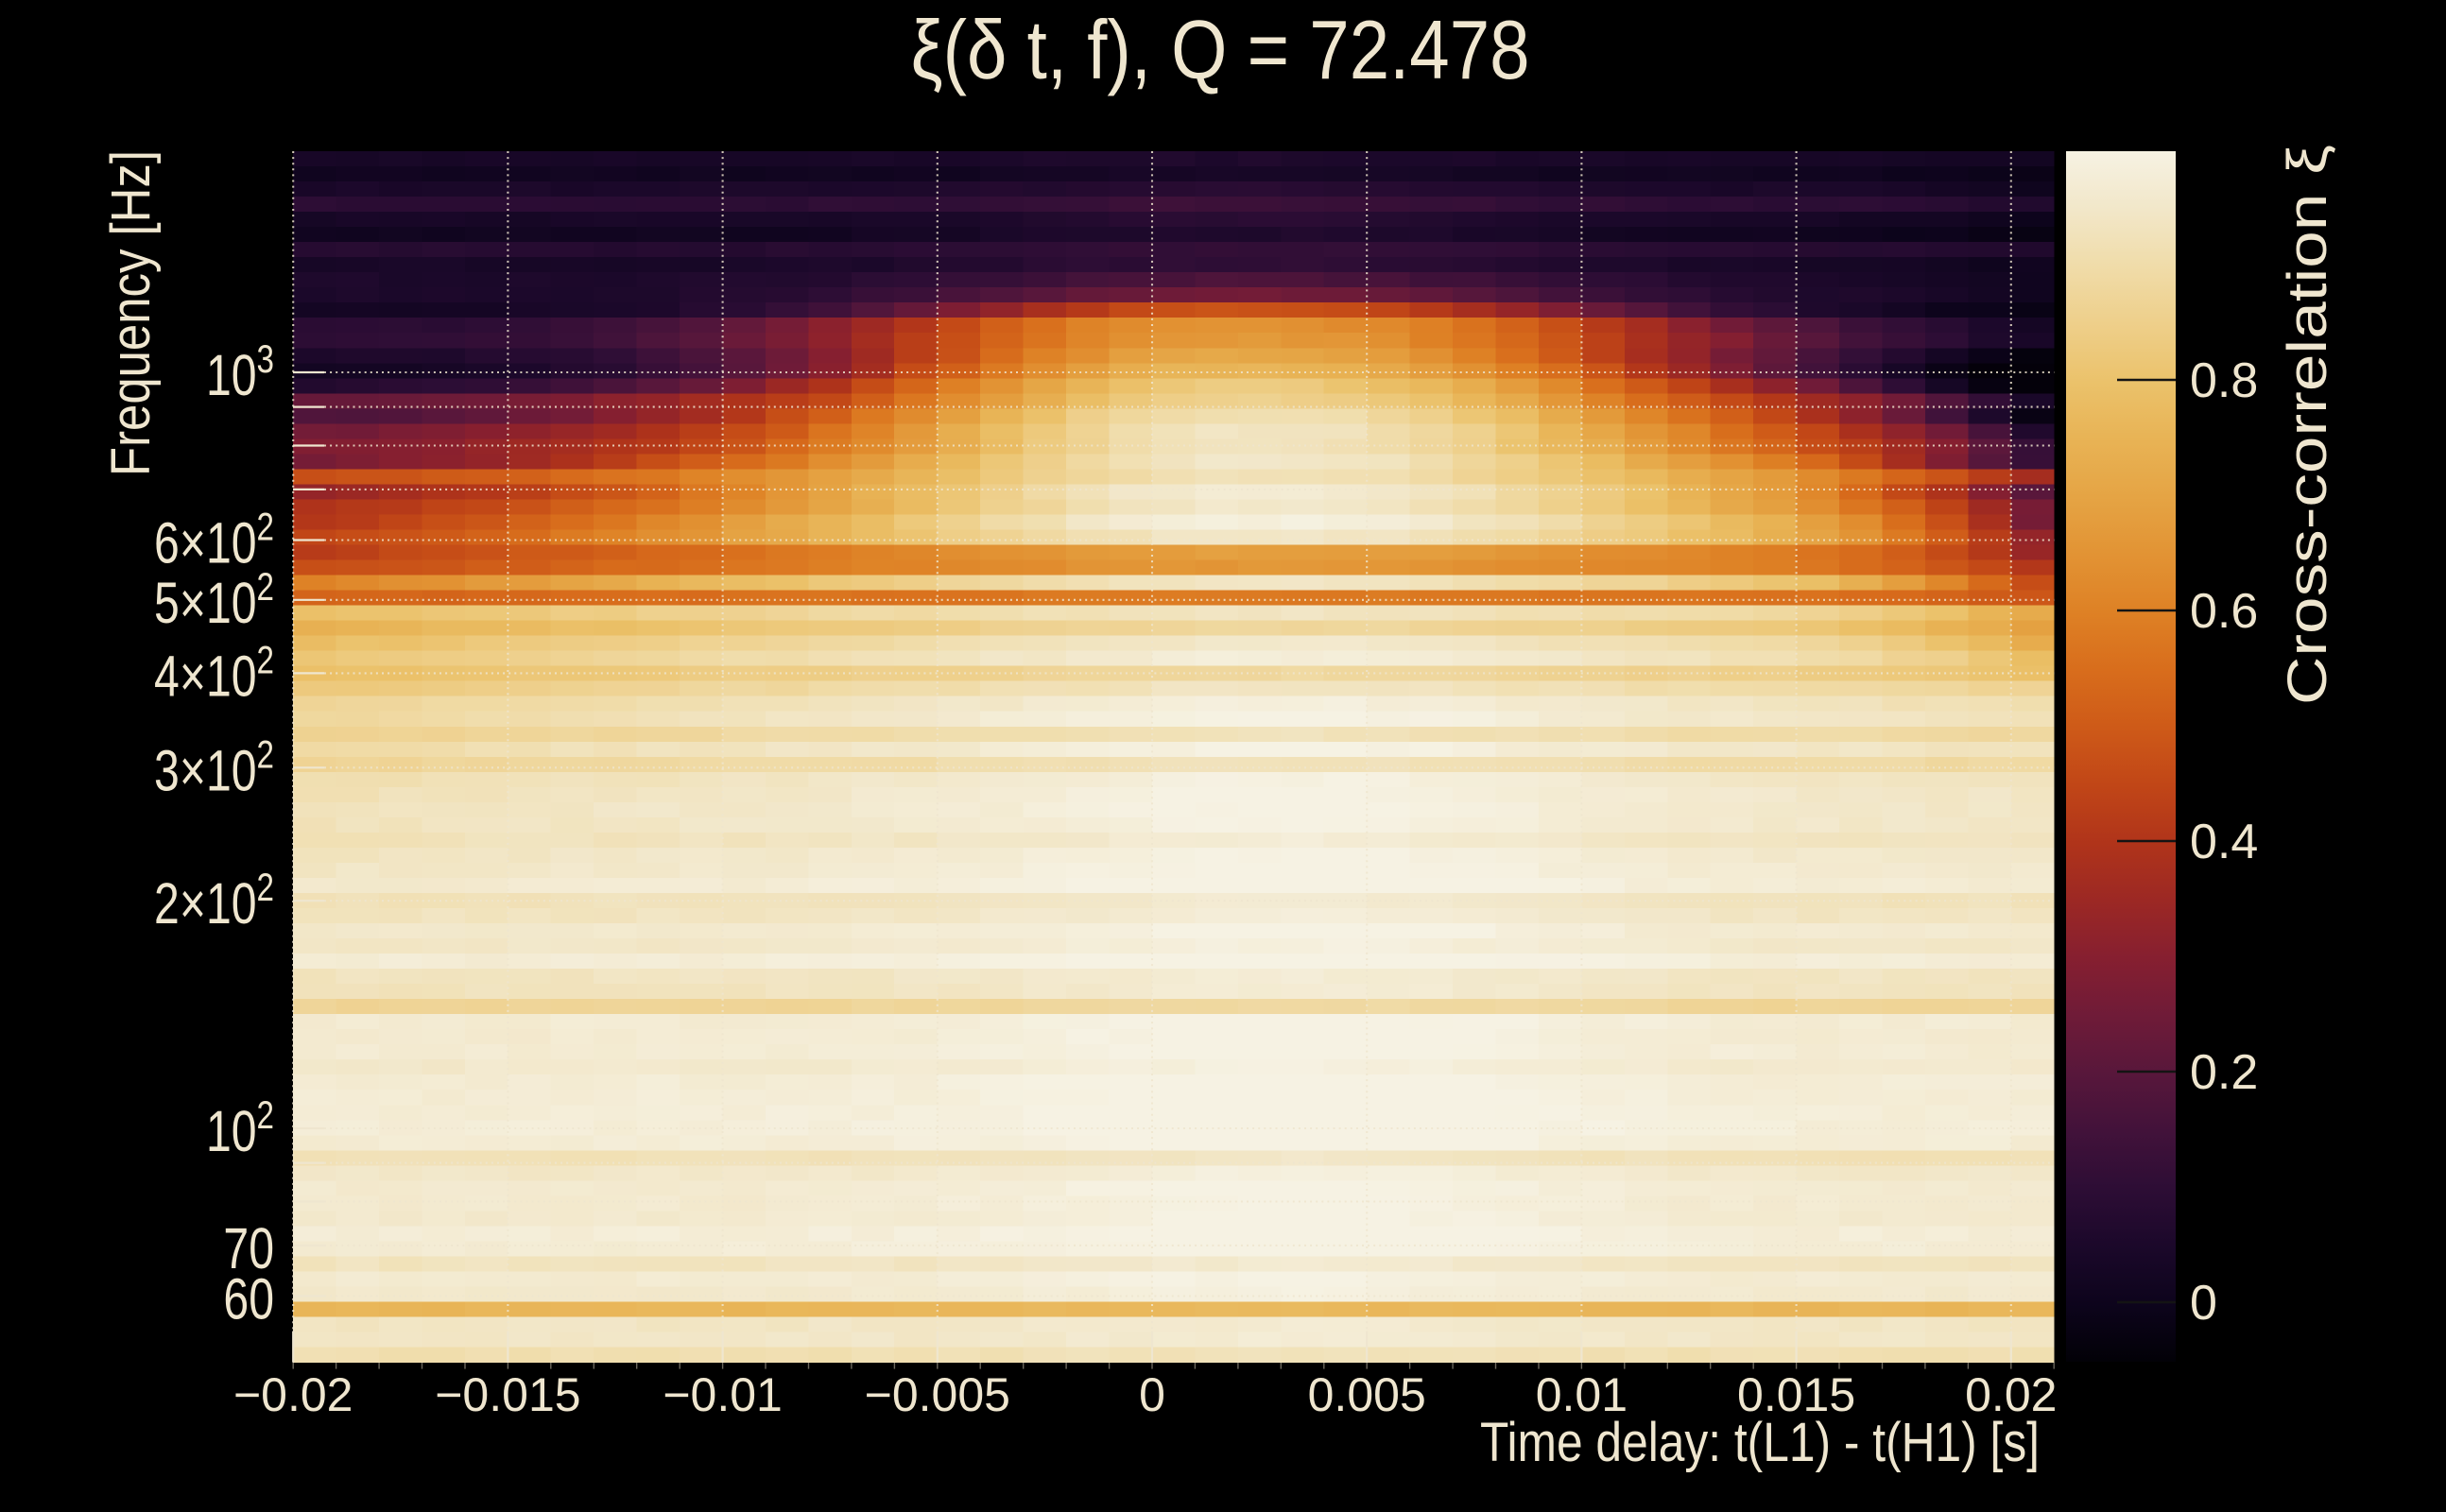 This screenshot has height=1512, width=2446. What do you see at coordinates (723, 1394) in the screenshot?
I see `svg-text: −0.01` at bounding box center [723, 1394].